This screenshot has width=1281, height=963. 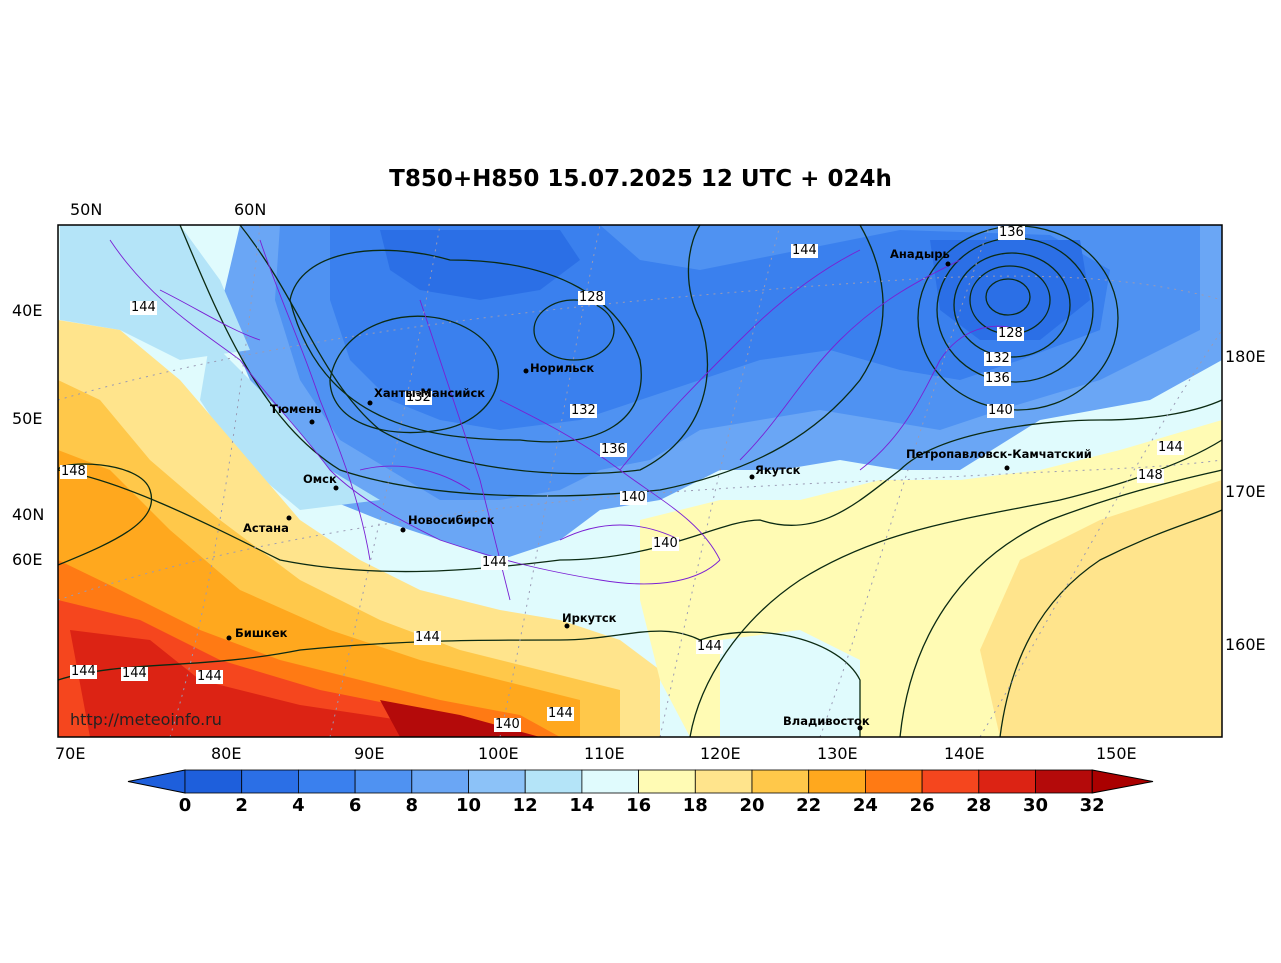 I want to click on colorbar, so click(x=640, y=781).